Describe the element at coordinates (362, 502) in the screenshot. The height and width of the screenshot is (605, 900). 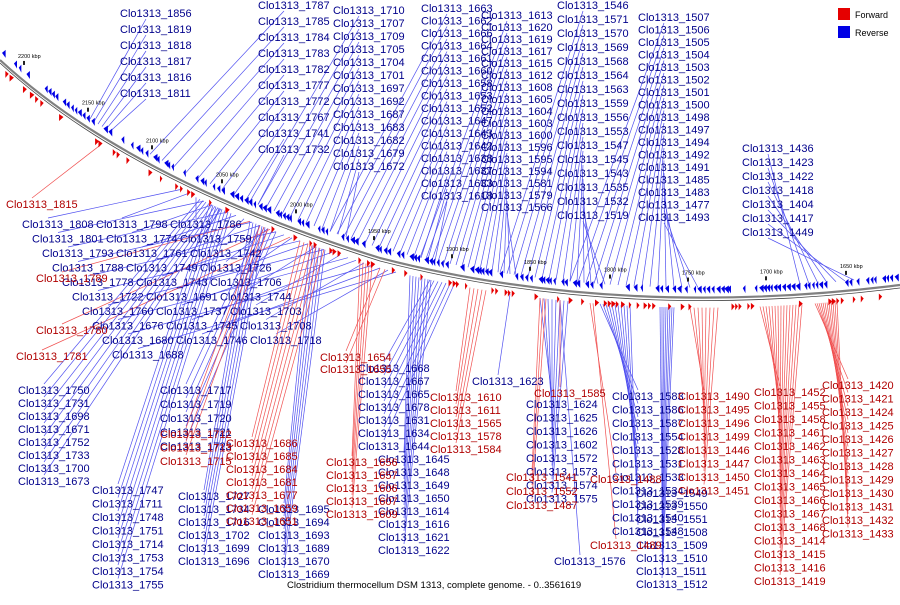
I see `gene-label: Clo1313_1607` at that location.